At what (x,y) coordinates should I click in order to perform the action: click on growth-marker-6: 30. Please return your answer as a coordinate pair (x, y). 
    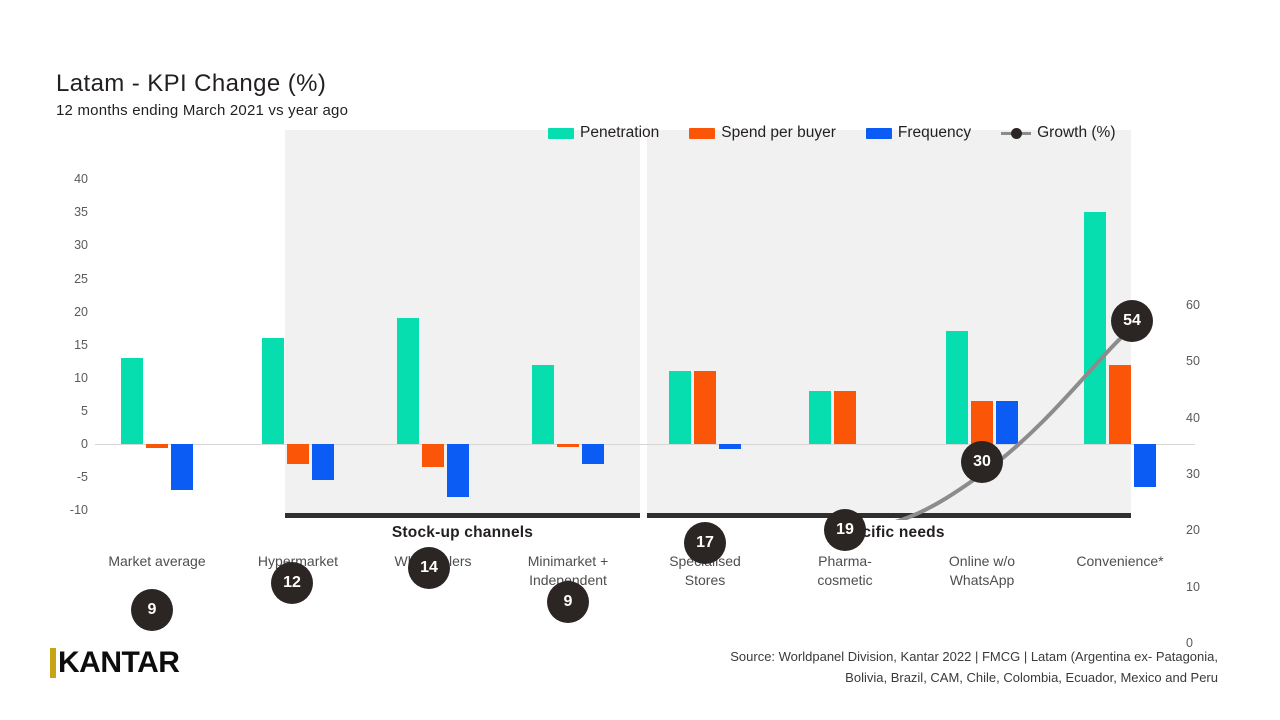
    Looking at the image, I should click on (982, 462).